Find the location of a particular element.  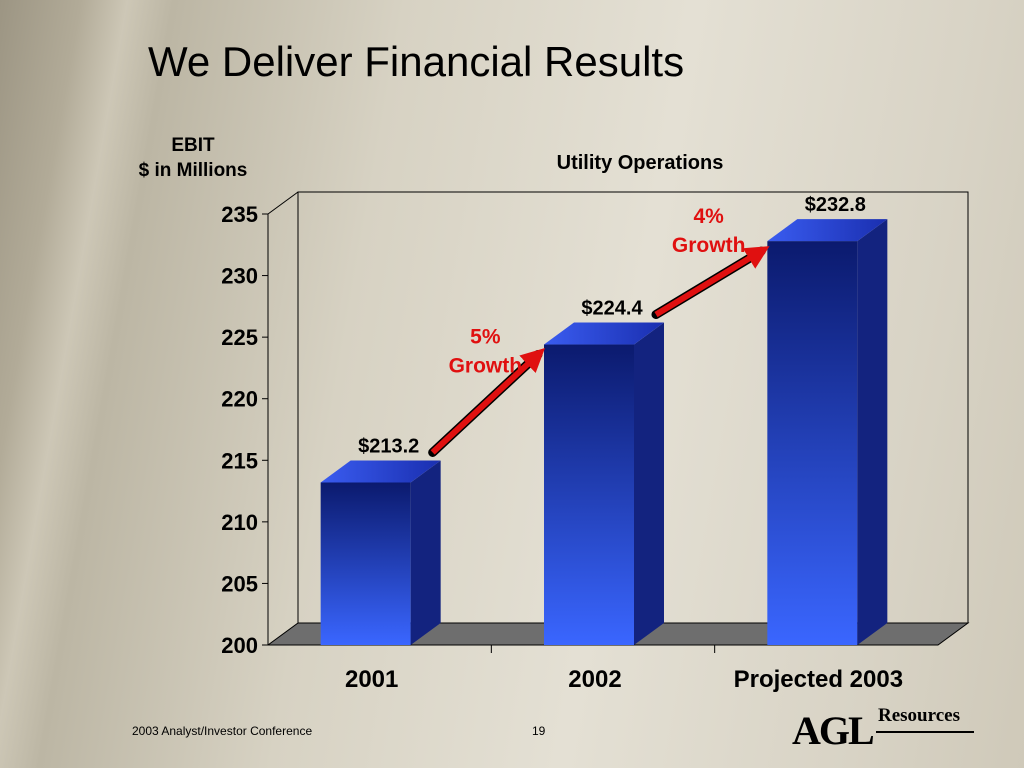

bar-projected-2003 is located at coordinates (827, 432).